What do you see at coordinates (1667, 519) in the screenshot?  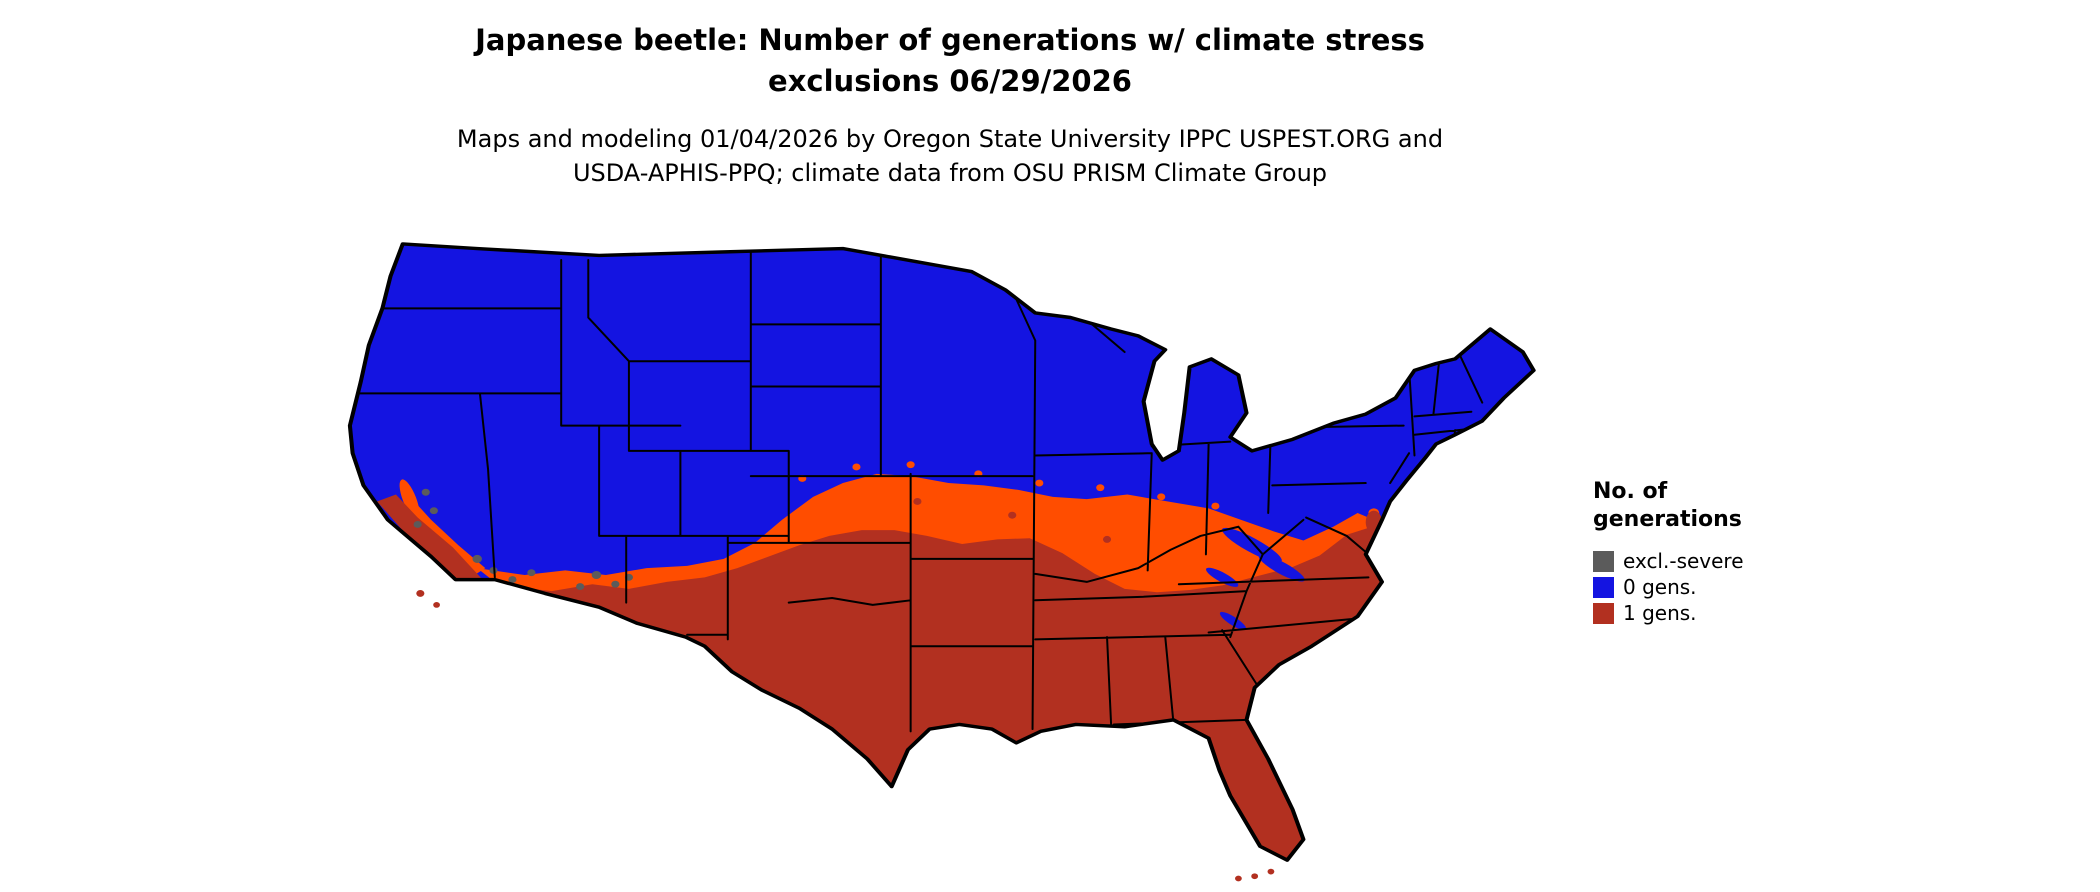 I see `legend-title-line-2: generations` at bounding box center [1667, 519].